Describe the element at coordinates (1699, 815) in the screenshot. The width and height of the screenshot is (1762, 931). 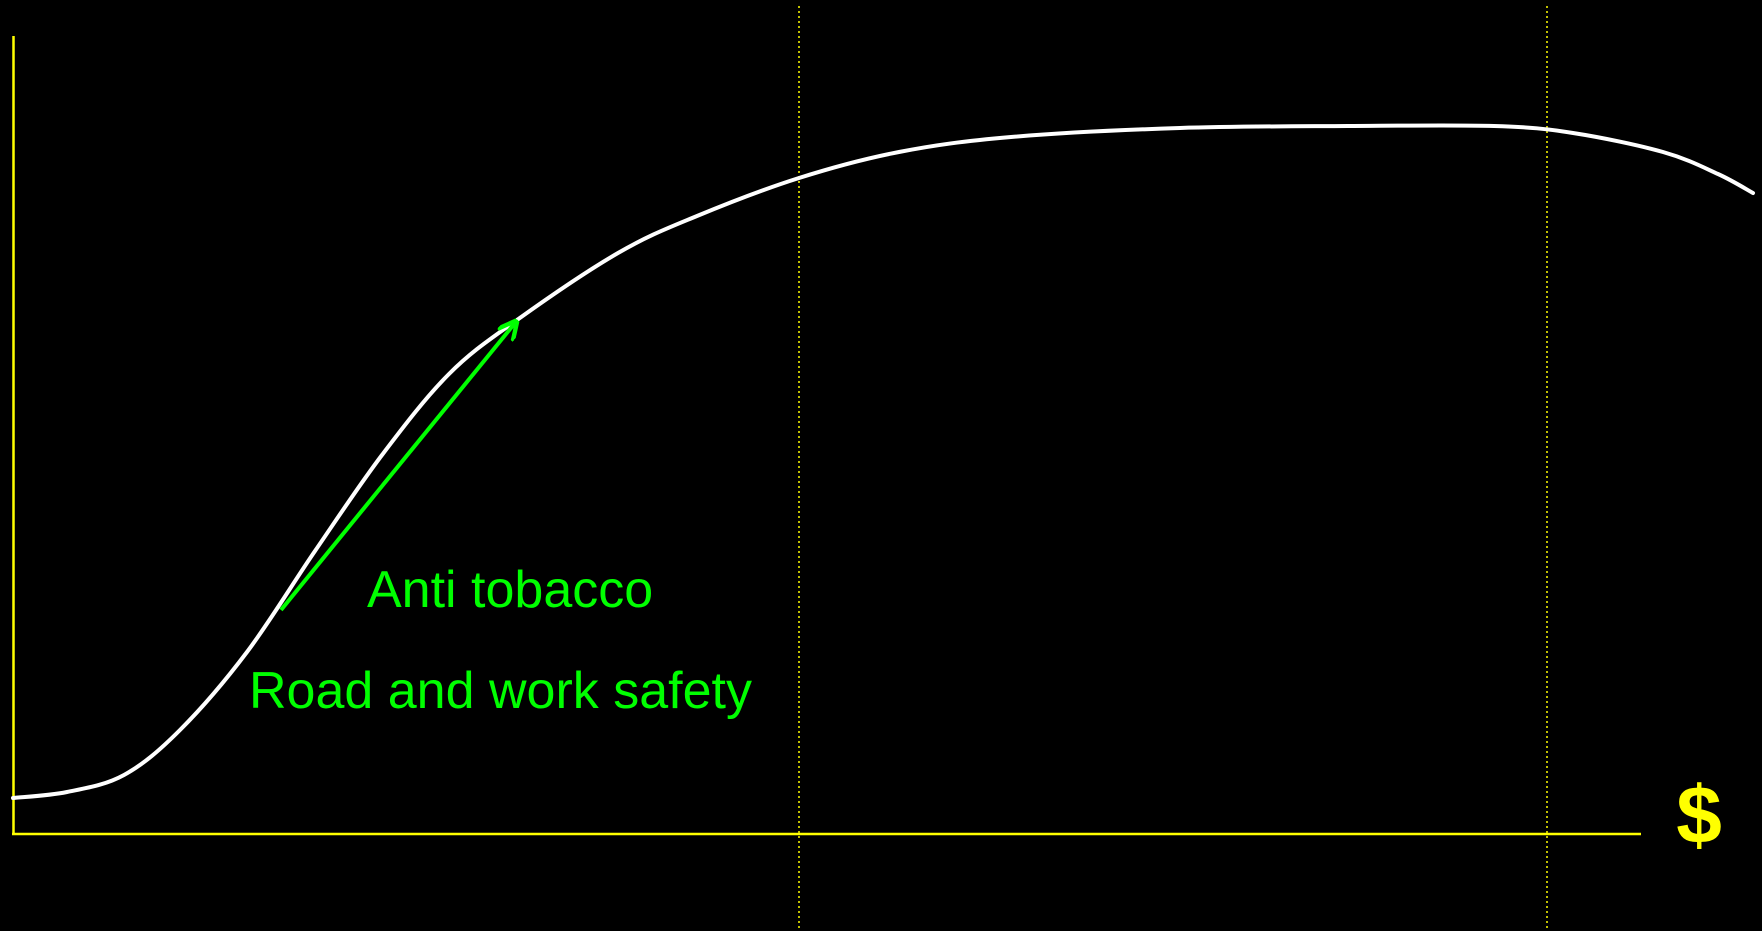
I see `x-axis-label: $` at that location.